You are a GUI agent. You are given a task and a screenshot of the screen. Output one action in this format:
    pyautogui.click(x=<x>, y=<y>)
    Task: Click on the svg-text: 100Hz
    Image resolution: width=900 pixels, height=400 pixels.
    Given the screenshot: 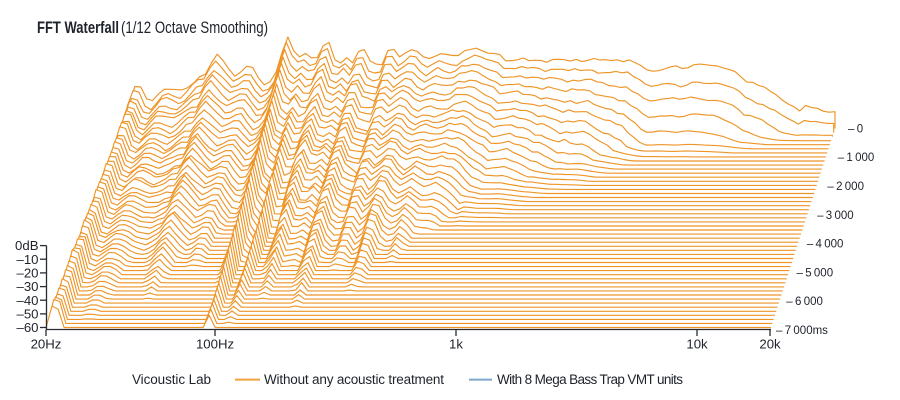 What is the action you would take?
    pyautogui.click(x=215, y=344)
    